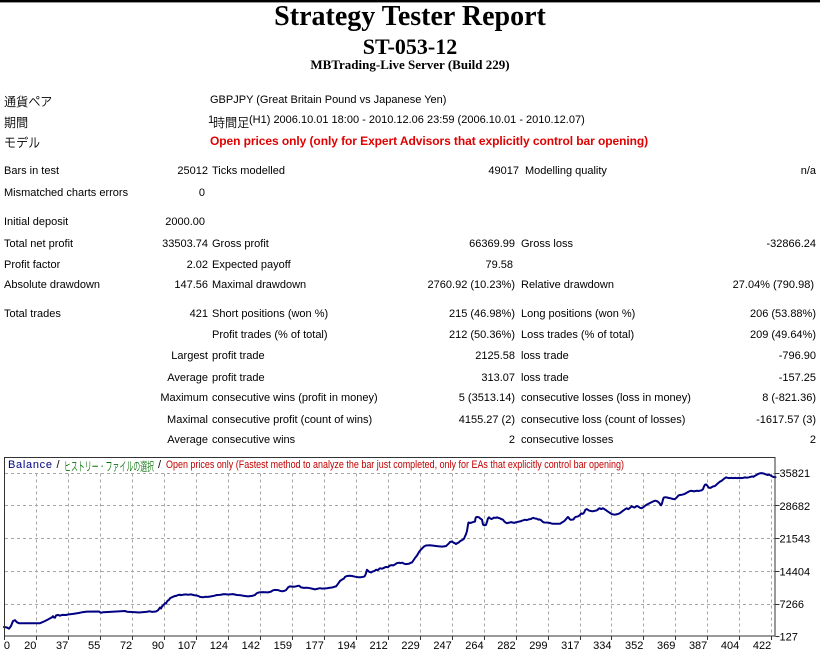 This screenshot has height=654, width=820. What do you see at coordinates (789, 638) in the screenshot?
I see `svg-text: 127` at bounding box center [789, 638].